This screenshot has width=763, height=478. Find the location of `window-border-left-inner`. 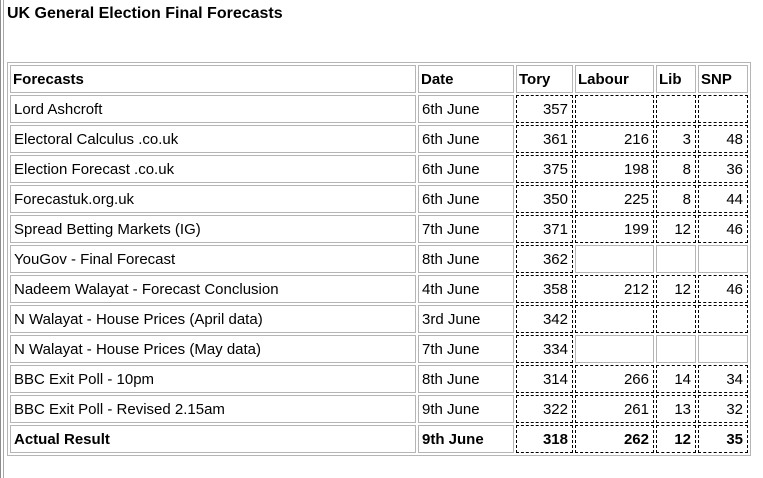

window-border-left-inner is located at coordinates (3, 239).